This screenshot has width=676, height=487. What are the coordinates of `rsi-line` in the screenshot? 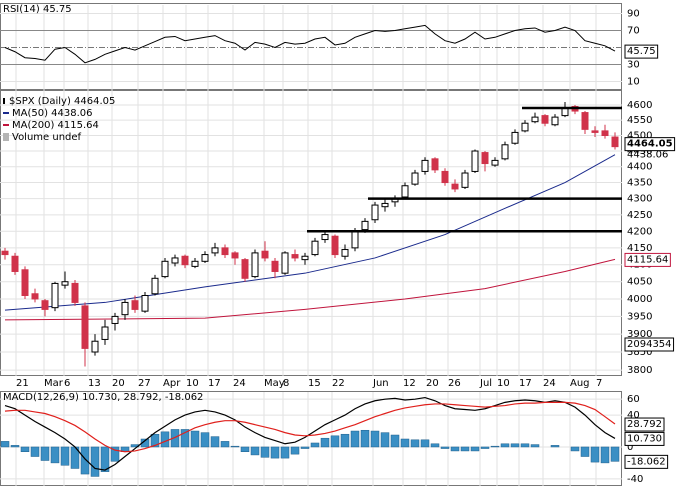 It's located at (310, 44).